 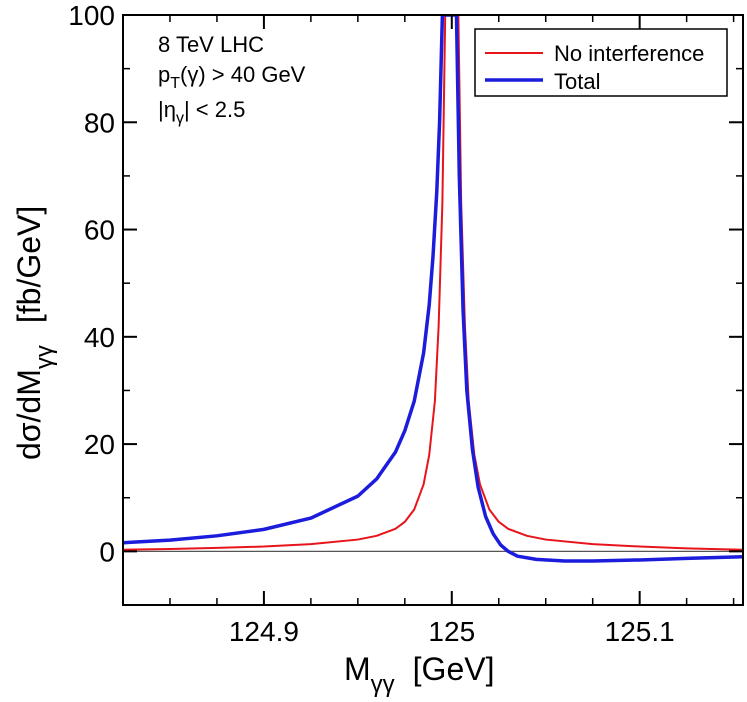 What do you see at coordinates (264, 631) in the screenshot?
I see `x-tick-label: 124.9` at bounding box center [264, 631].